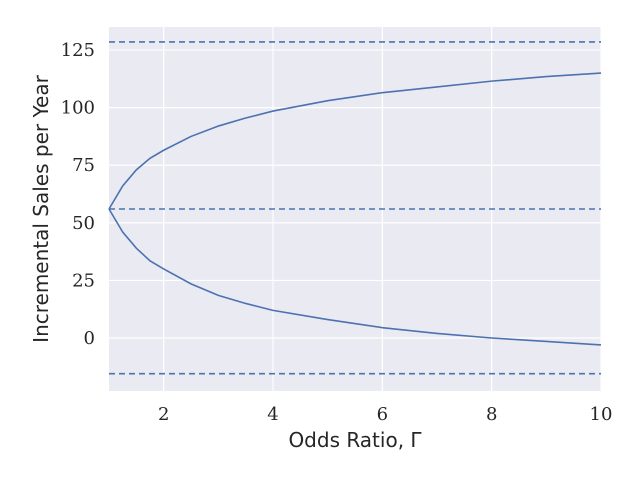  Describe the element at coordinates (78, 194) in the screenshot. I see `y-tick-labels: 0 25 50 75 100 125` at that location.